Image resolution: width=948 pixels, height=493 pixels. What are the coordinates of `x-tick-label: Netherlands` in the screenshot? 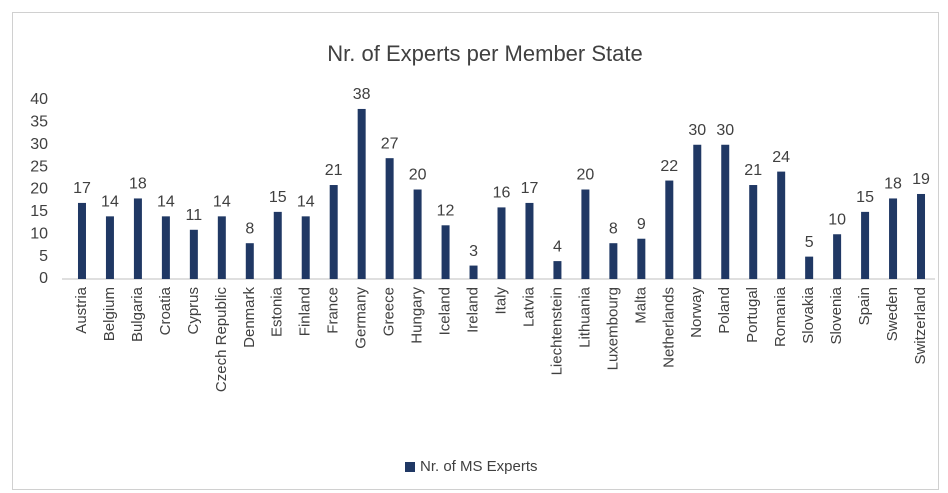 It's located at (668, 327).